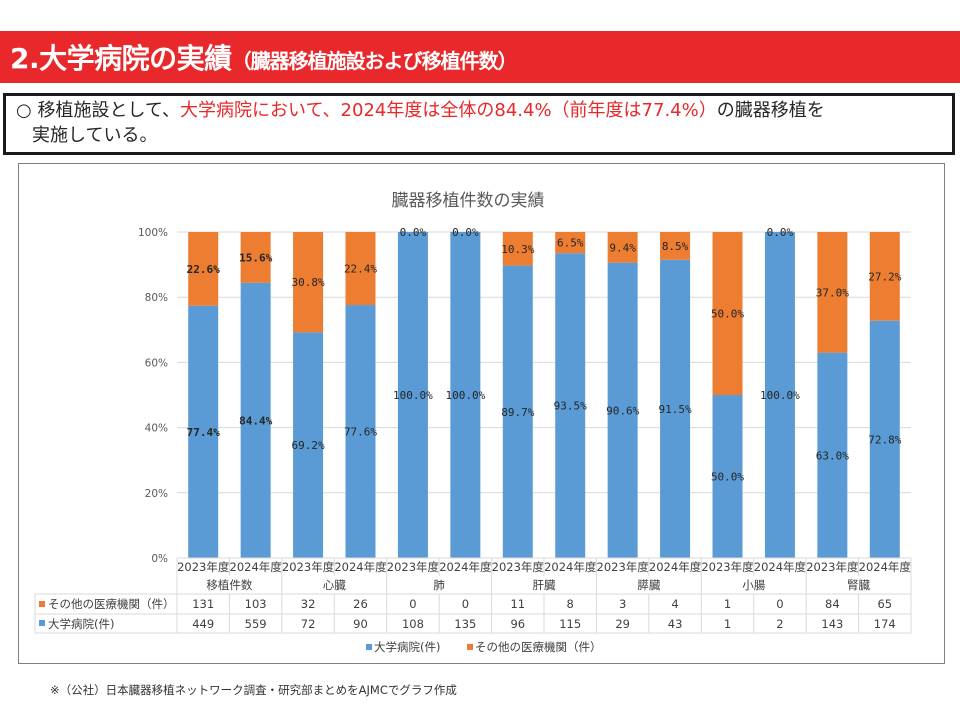 This screenshot has height=720, width=960. I want to click on table-cell: 96, so click(517, 624).